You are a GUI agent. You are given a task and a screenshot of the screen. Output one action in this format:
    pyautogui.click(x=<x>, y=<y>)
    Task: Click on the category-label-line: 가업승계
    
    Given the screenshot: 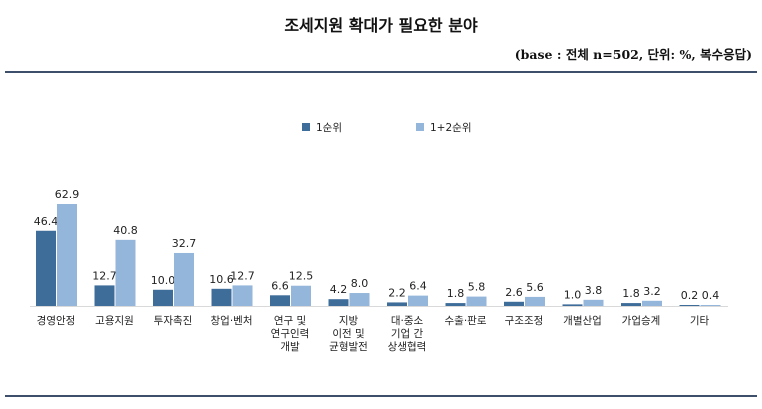 What is the action you would take?
    pyautogui.click(x=641, y=320)
    